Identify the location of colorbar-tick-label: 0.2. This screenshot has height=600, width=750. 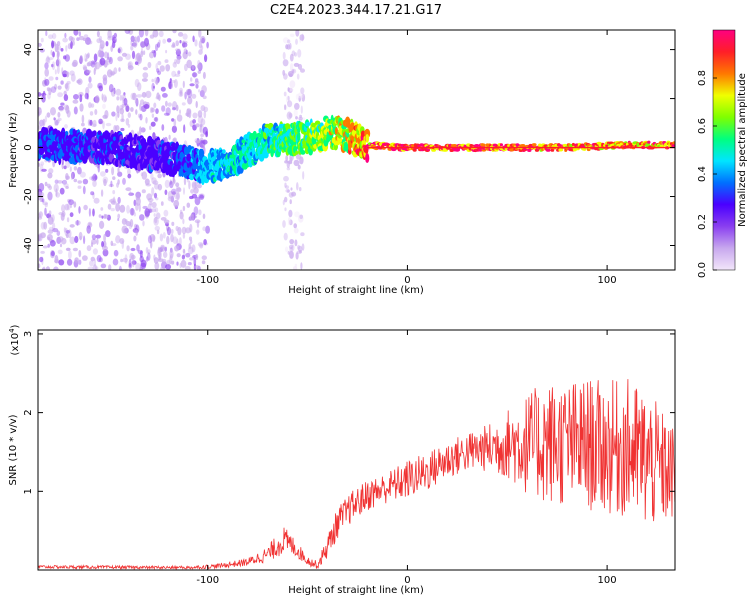
(702, 222).